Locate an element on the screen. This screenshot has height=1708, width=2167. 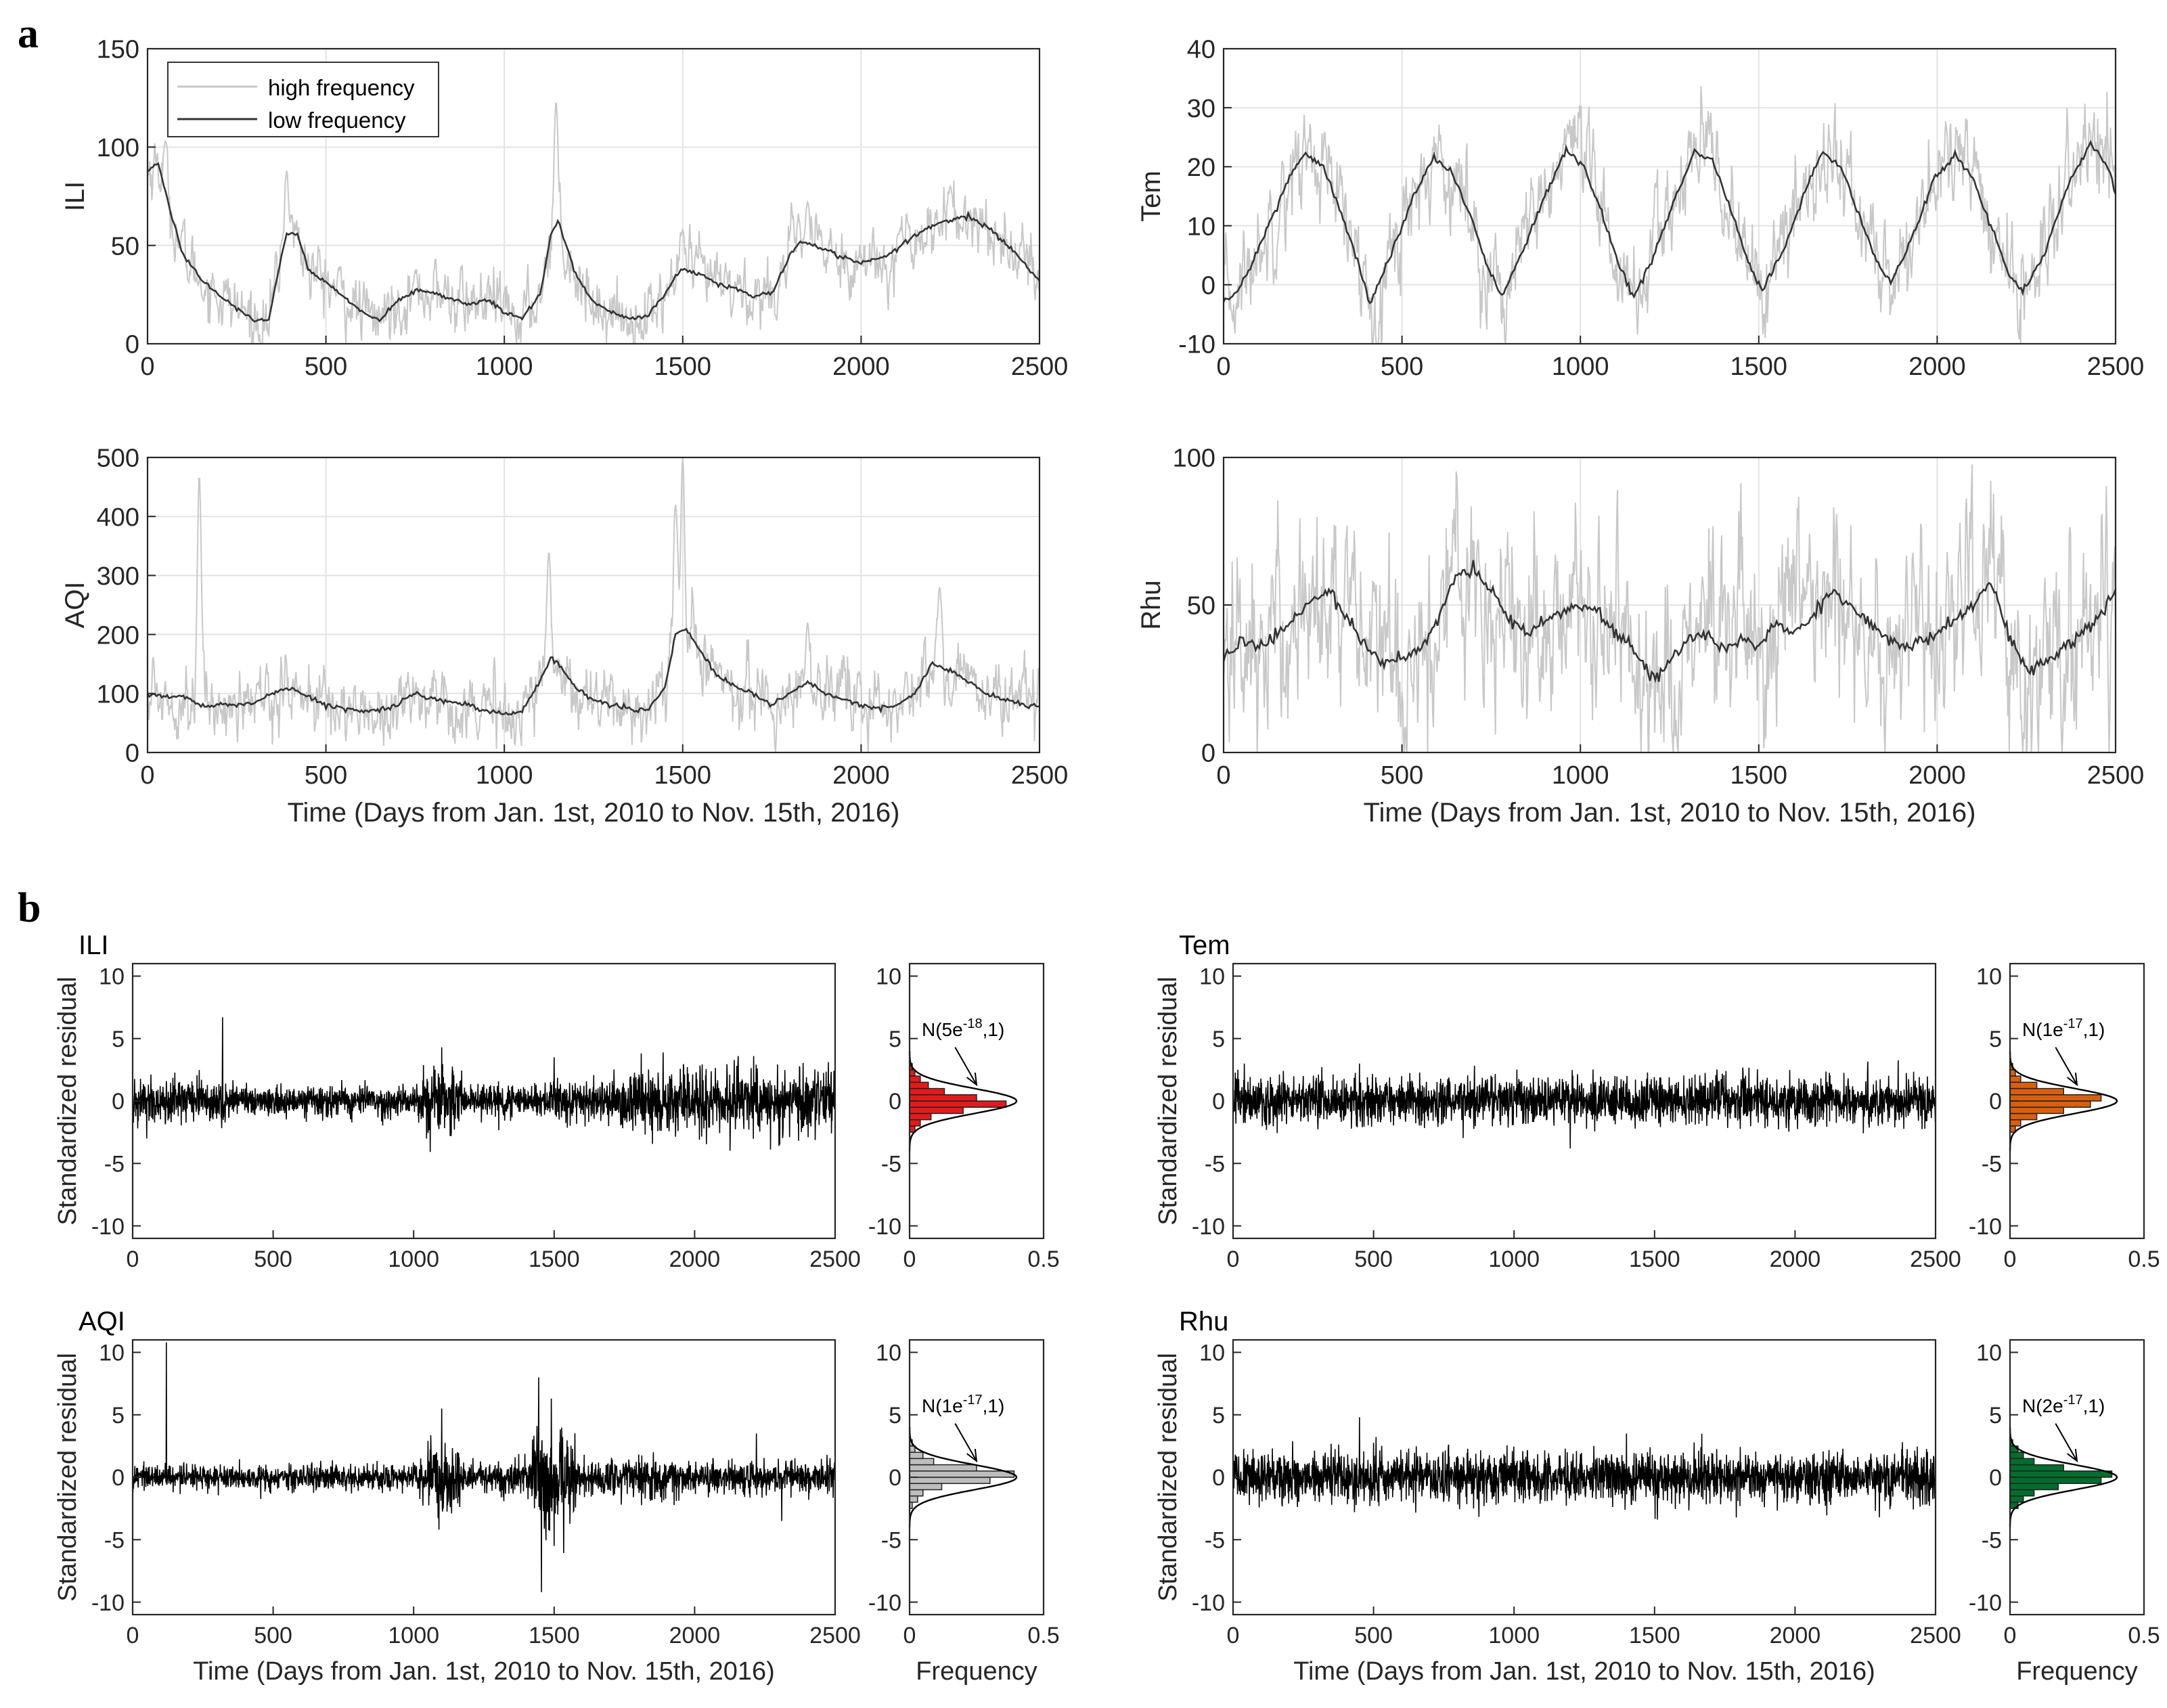
y-tick-label: 50 is located at coordinates (1201, 606).